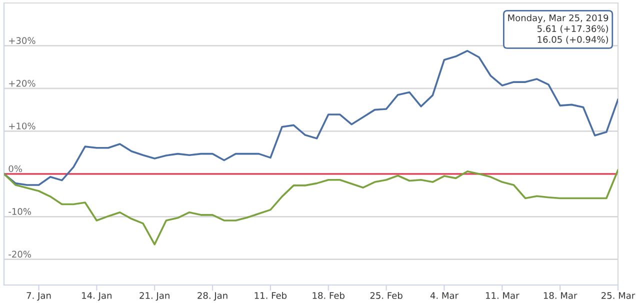  What do you see at coordinates (503, 295) in the screenshot?
I see `x-tick-label: 11. Mar` at bounding box center [503, 295].